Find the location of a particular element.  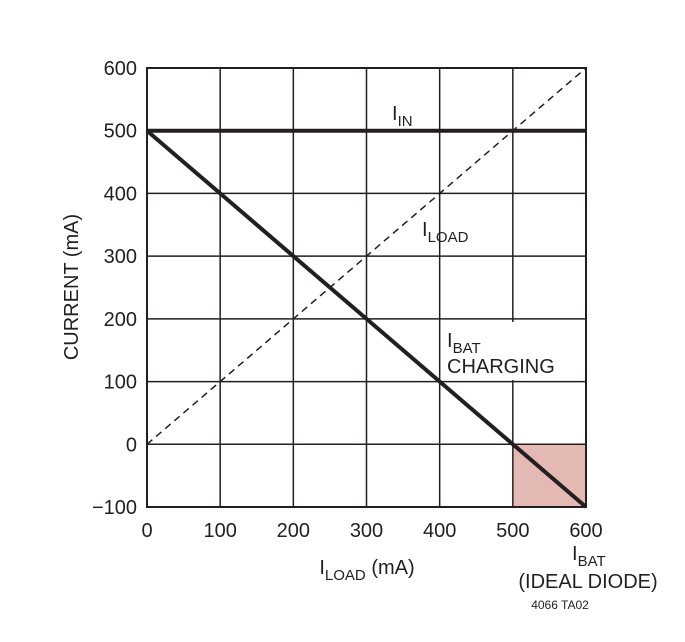

label-backdrop is located at coordinates (498, 351).